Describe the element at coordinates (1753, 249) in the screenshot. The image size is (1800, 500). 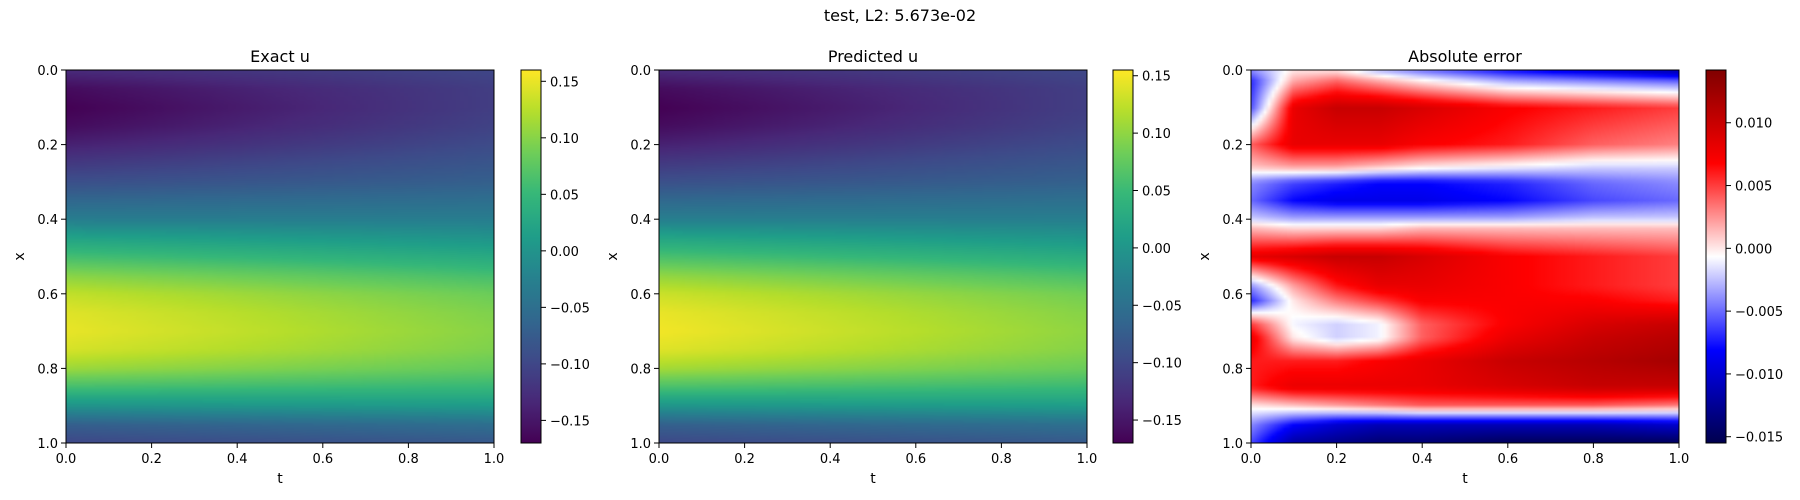
I see `colorbar-tick-label: 0.000` at that location.